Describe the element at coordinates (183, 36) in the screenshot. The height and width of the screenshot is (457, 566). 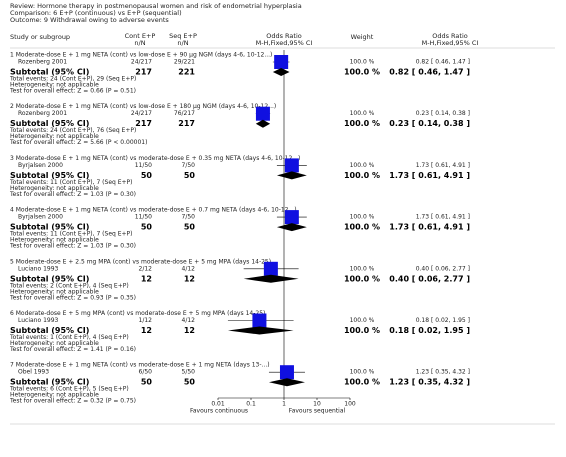
I see `col-seq: Seq E+P` at that location.